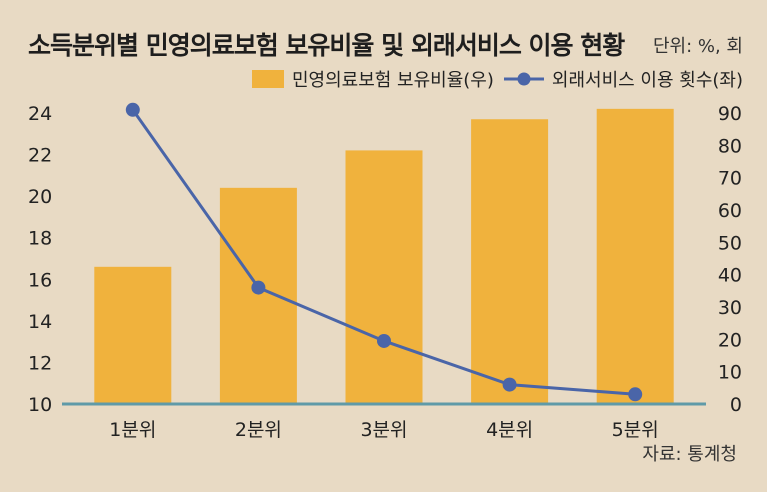 The height and width of the screenshot is (492, 767). What do you see at coordinates (730, 146) in the screenshot?
I see `y-right-tick-label: 80` at bounding box center [730, 146].